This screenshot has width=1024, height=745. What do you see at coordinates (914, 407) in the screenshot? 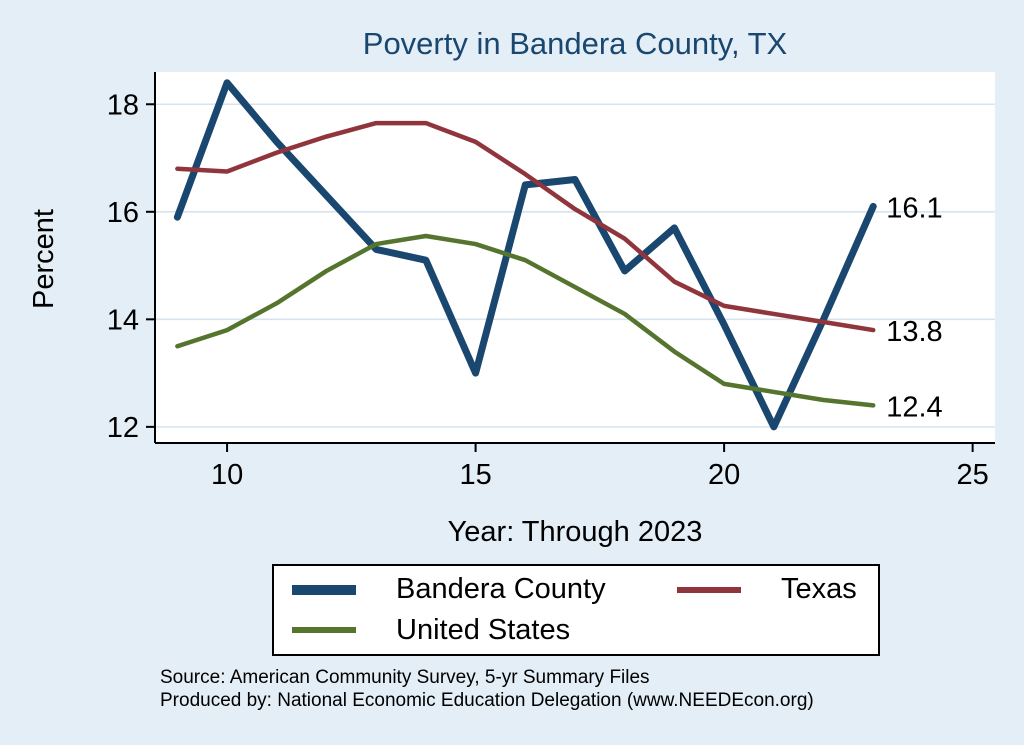
I see `end-label-united-states: 12.4` at bounding box center [914, 407].